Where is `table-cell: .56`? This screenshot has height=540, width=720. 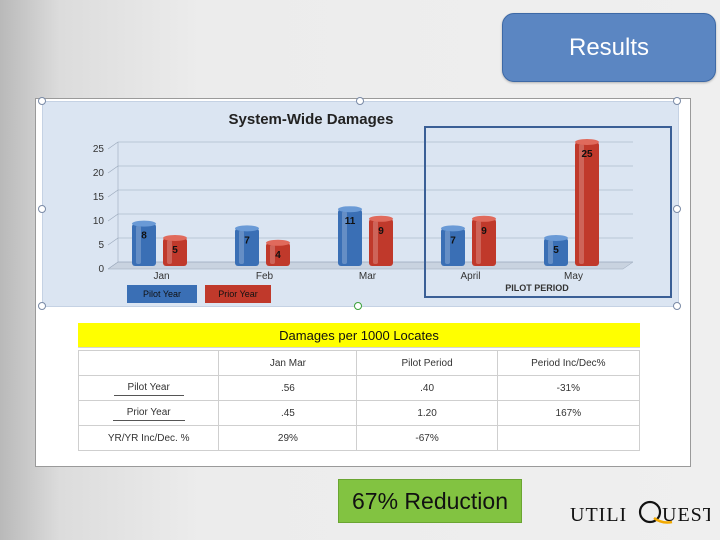 table-cell: .56 is located at coordinates (288, 388).